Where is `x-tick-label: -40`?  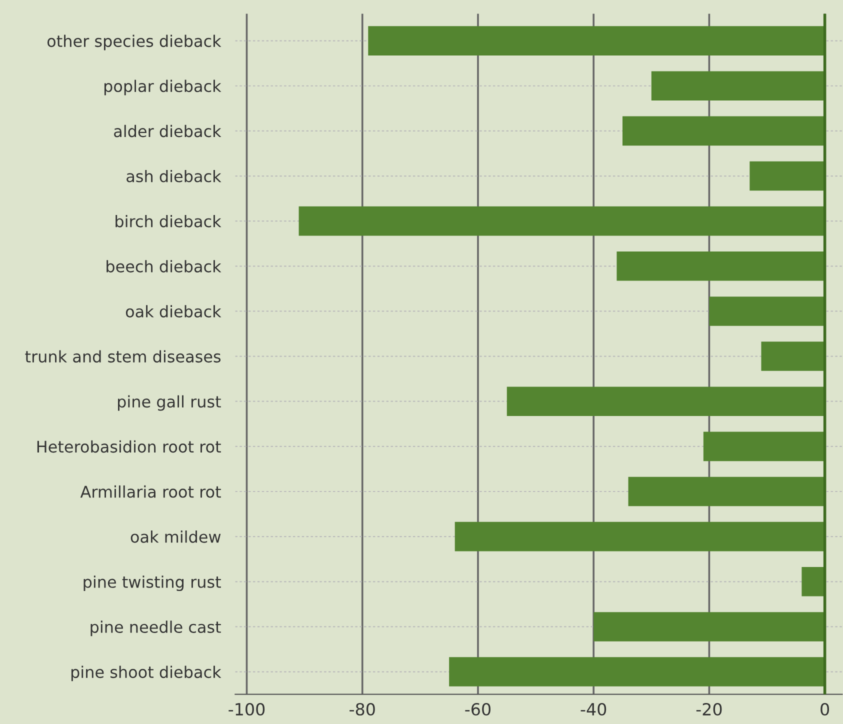 x-tick-label: -40 is located at coordinates (593, 709).